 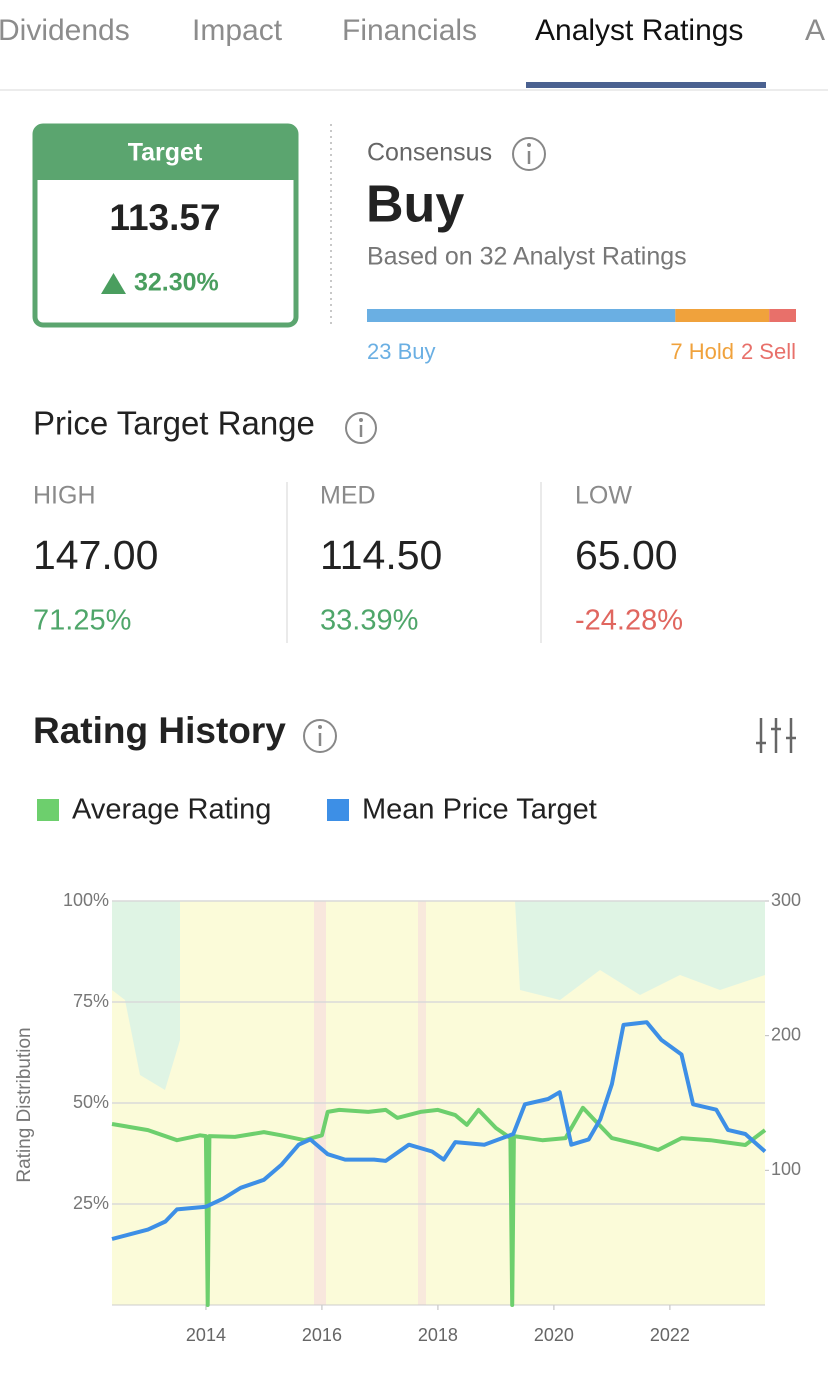 I want to click on section-title: Price Target Range, so click(x=174, y=423).